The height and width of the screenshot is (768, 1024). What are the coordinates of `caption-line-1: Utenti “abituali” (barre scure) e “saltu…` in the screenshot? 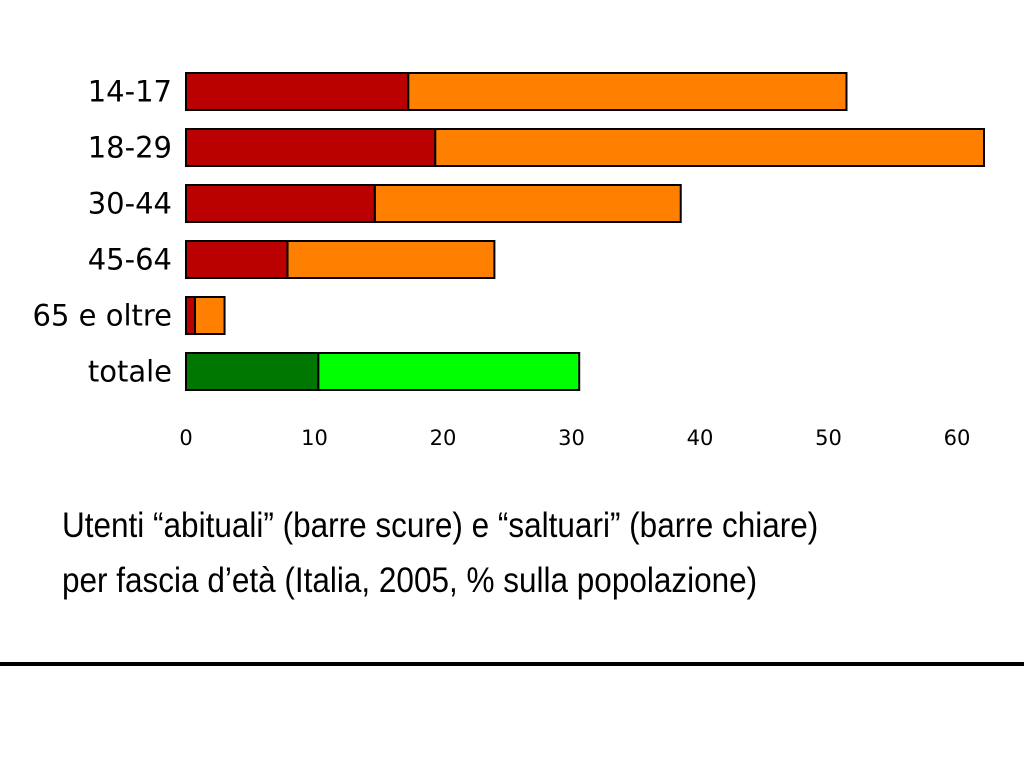 It's located at (440, 525).